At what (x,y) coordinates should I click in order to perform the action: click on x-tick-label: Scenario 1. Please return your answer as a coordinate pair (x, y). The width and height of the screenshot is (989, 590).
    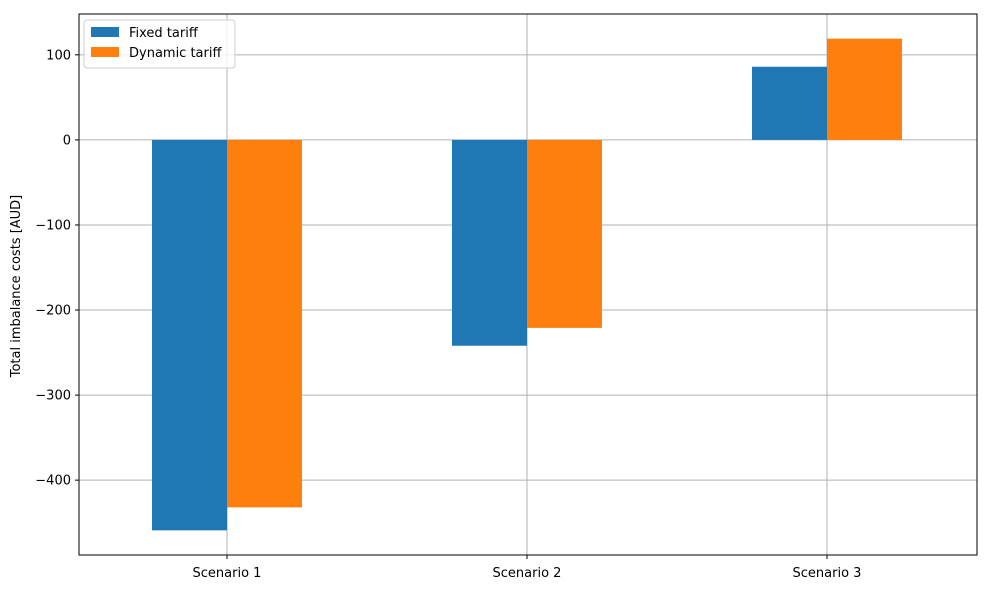
    Looking at the image, I should click on (227, 573).